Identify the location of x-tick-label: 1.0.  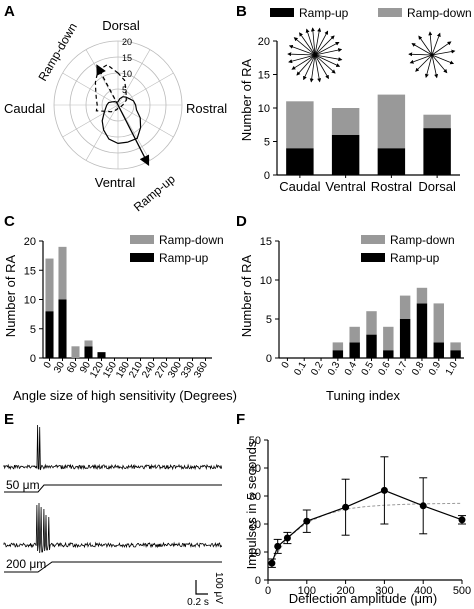
(452, 369).